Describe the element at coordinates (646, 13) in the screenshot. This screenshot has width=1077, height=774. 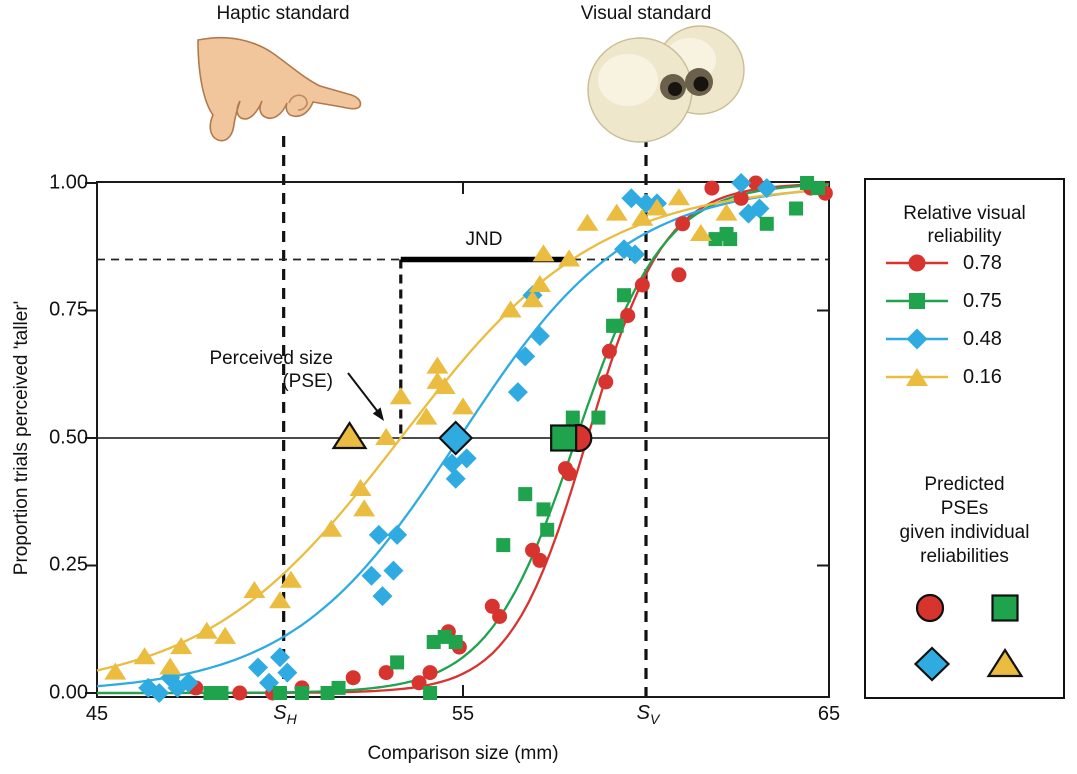
I see `visual-standard-label: Visual standard` at that location.